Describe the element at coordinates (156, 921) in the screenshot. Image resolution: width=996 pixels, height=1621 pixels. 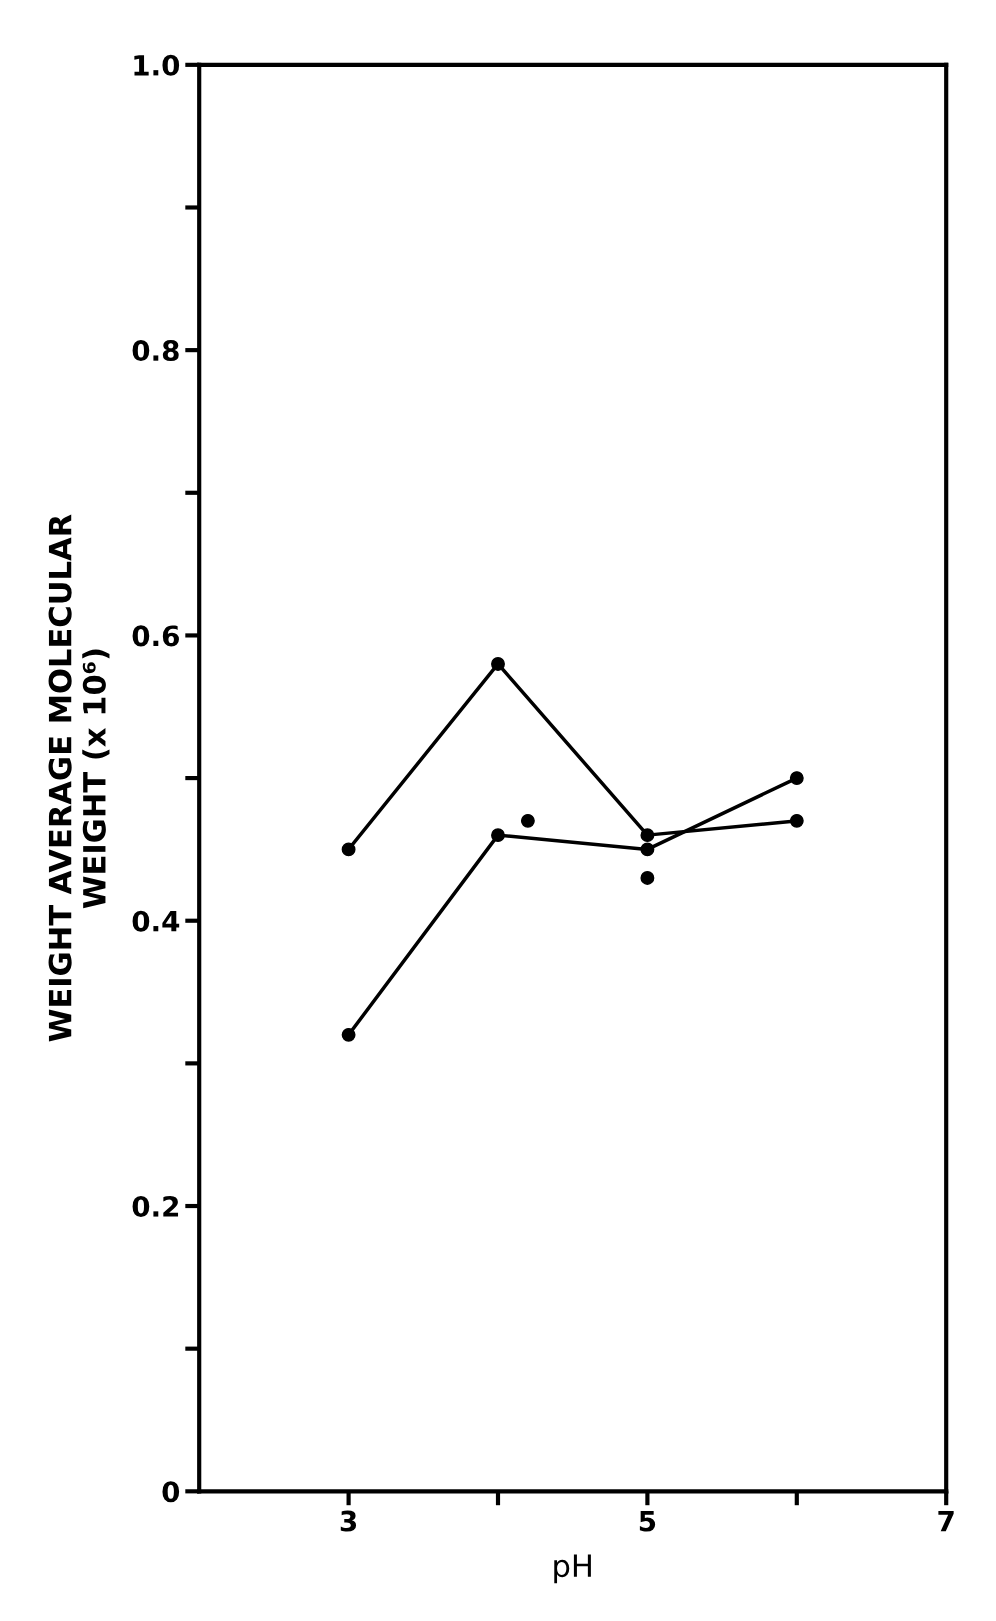
I see `y-tick-label: 0.4` at that location.